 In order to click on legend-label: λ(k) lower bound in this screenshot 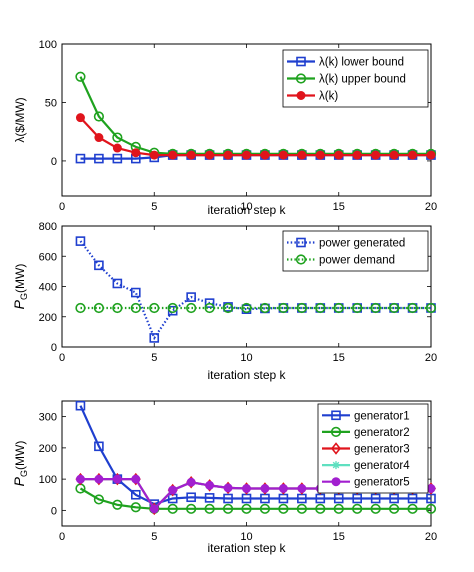, I will do `click(361, 63)`.